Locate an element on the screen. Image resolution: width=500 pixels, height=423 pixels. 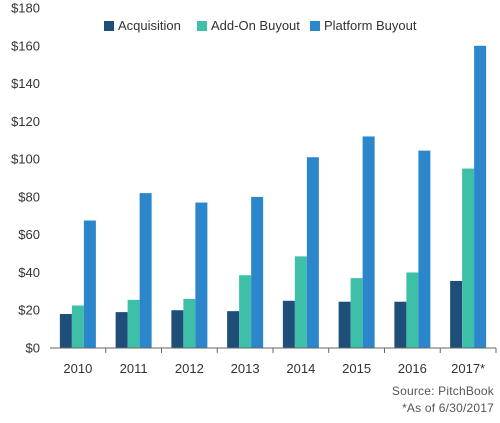
y-tick-label: $60 is located at coordinates (29, 234).